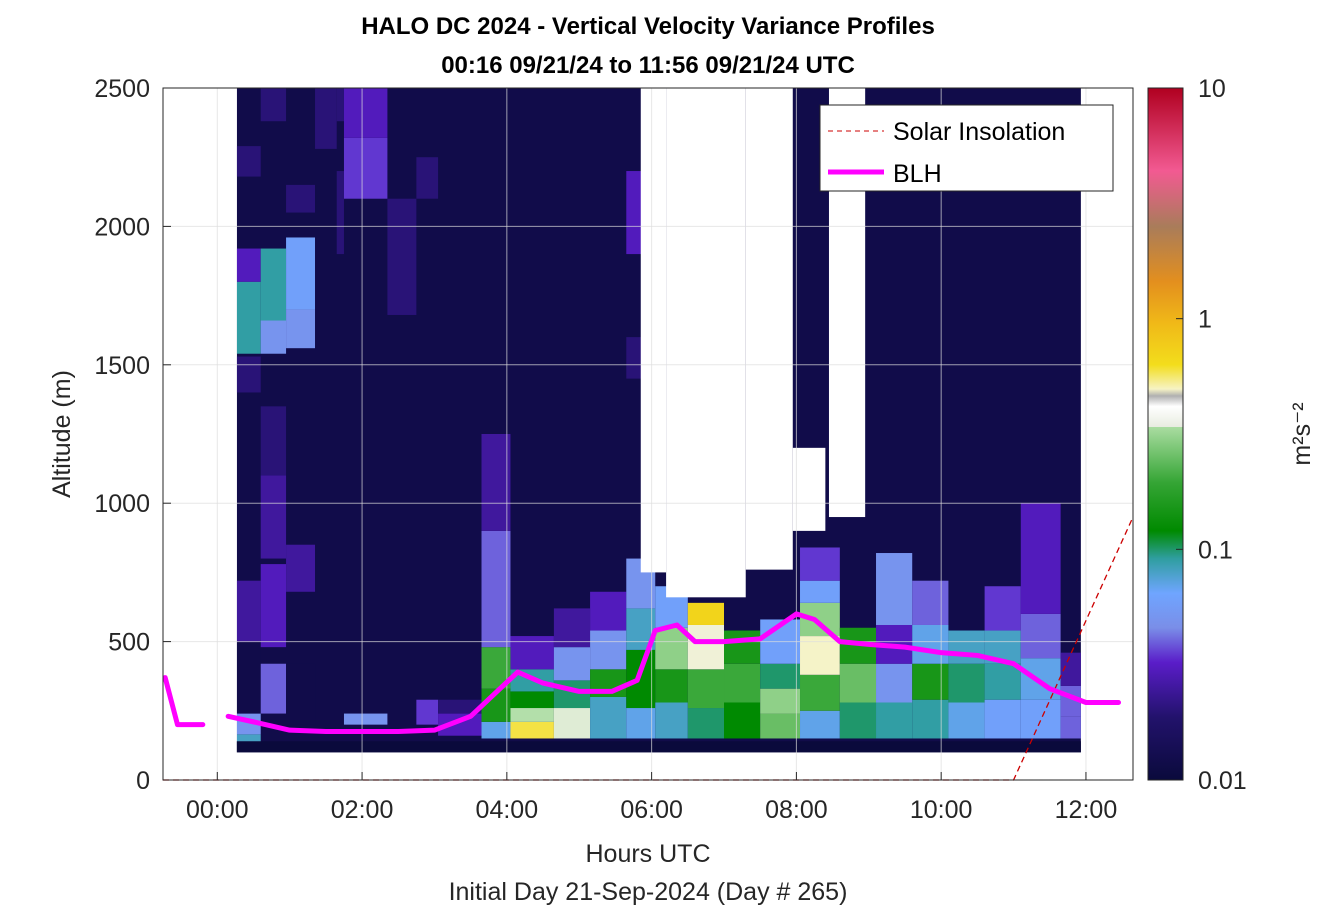 The image size is (1343, 911). Describe the element at coordinates (1302, 433) in the screenshot. I see `colorbar-label: m²s⁻²` at that location.